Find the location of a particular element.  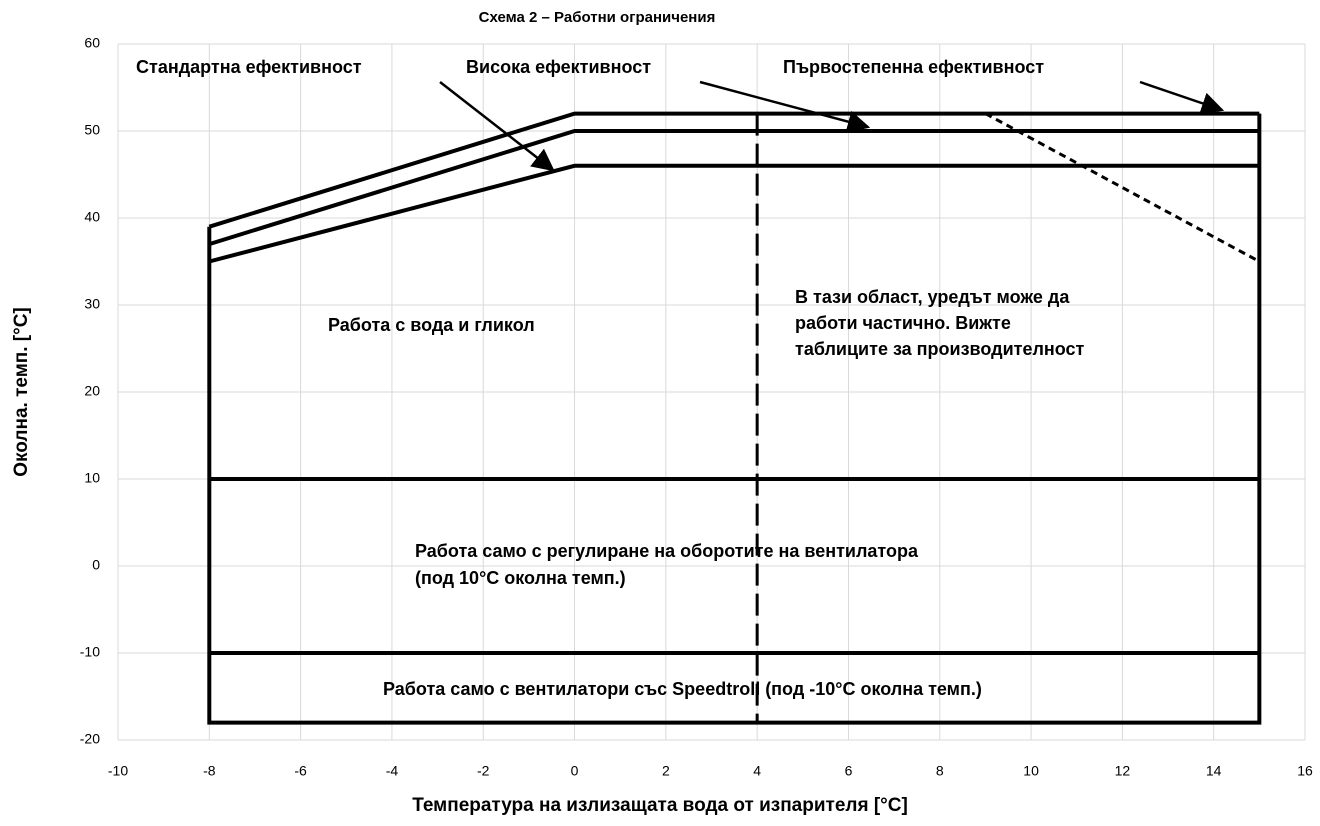

legend-label: Висока ефективност is located at coordinates (558, 67).